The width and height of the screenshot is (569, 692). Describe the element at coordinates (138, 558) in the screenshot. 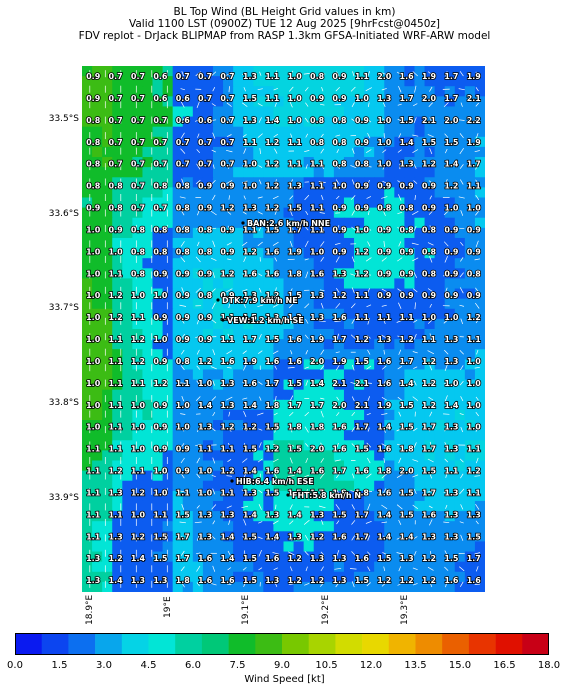

I see `grid-value: 1.4` at that location.